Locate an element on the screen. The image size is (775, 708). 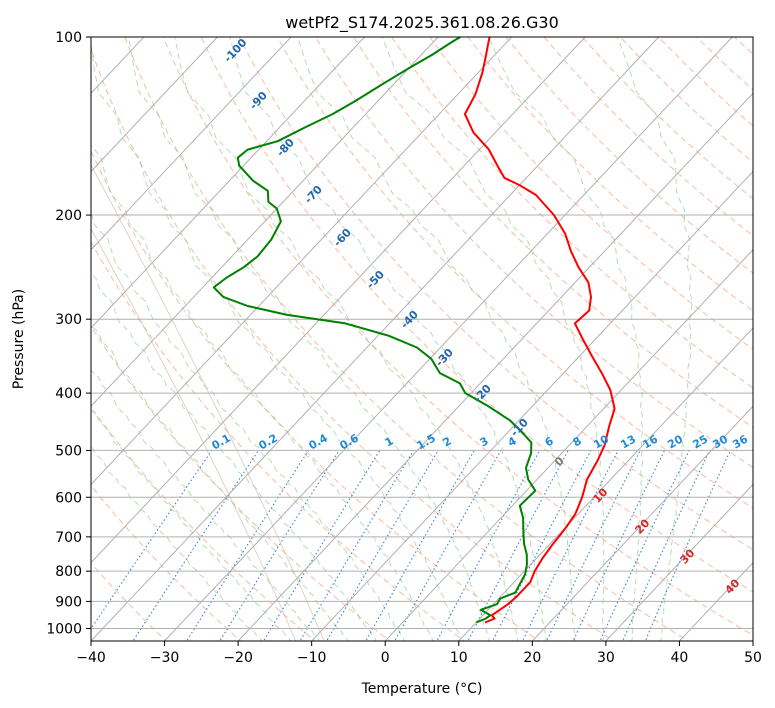
x-tick-label: 40 is located at coordinates (680, 658).